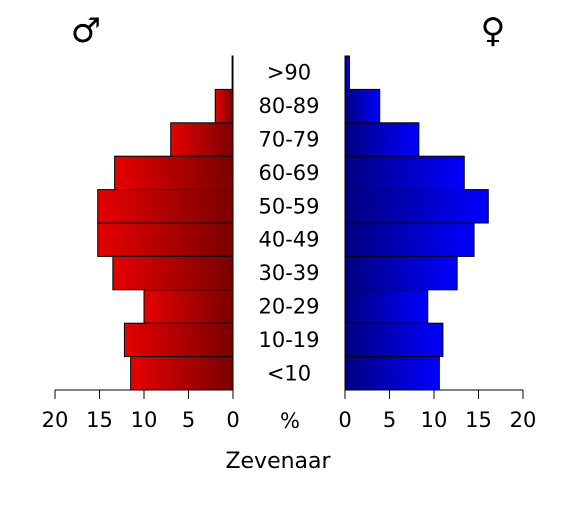 This screenshot has height=512, width=579. I want to click on age-group-label: 80-89, so click(288, 106).